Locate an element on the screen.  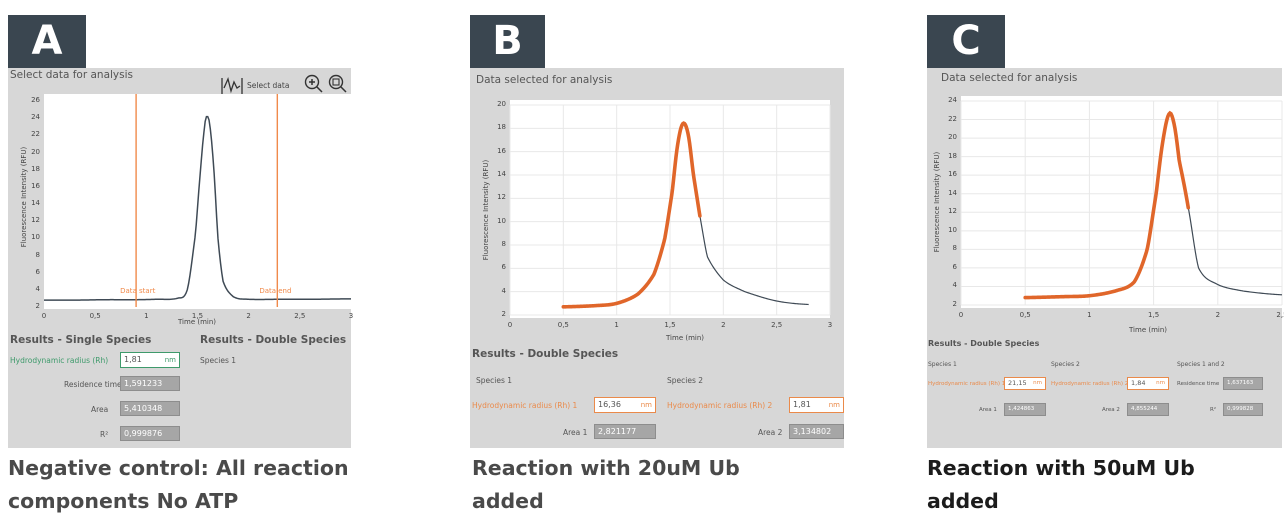
area-2-label: Area 2 is located at coordinates (1111, 410).